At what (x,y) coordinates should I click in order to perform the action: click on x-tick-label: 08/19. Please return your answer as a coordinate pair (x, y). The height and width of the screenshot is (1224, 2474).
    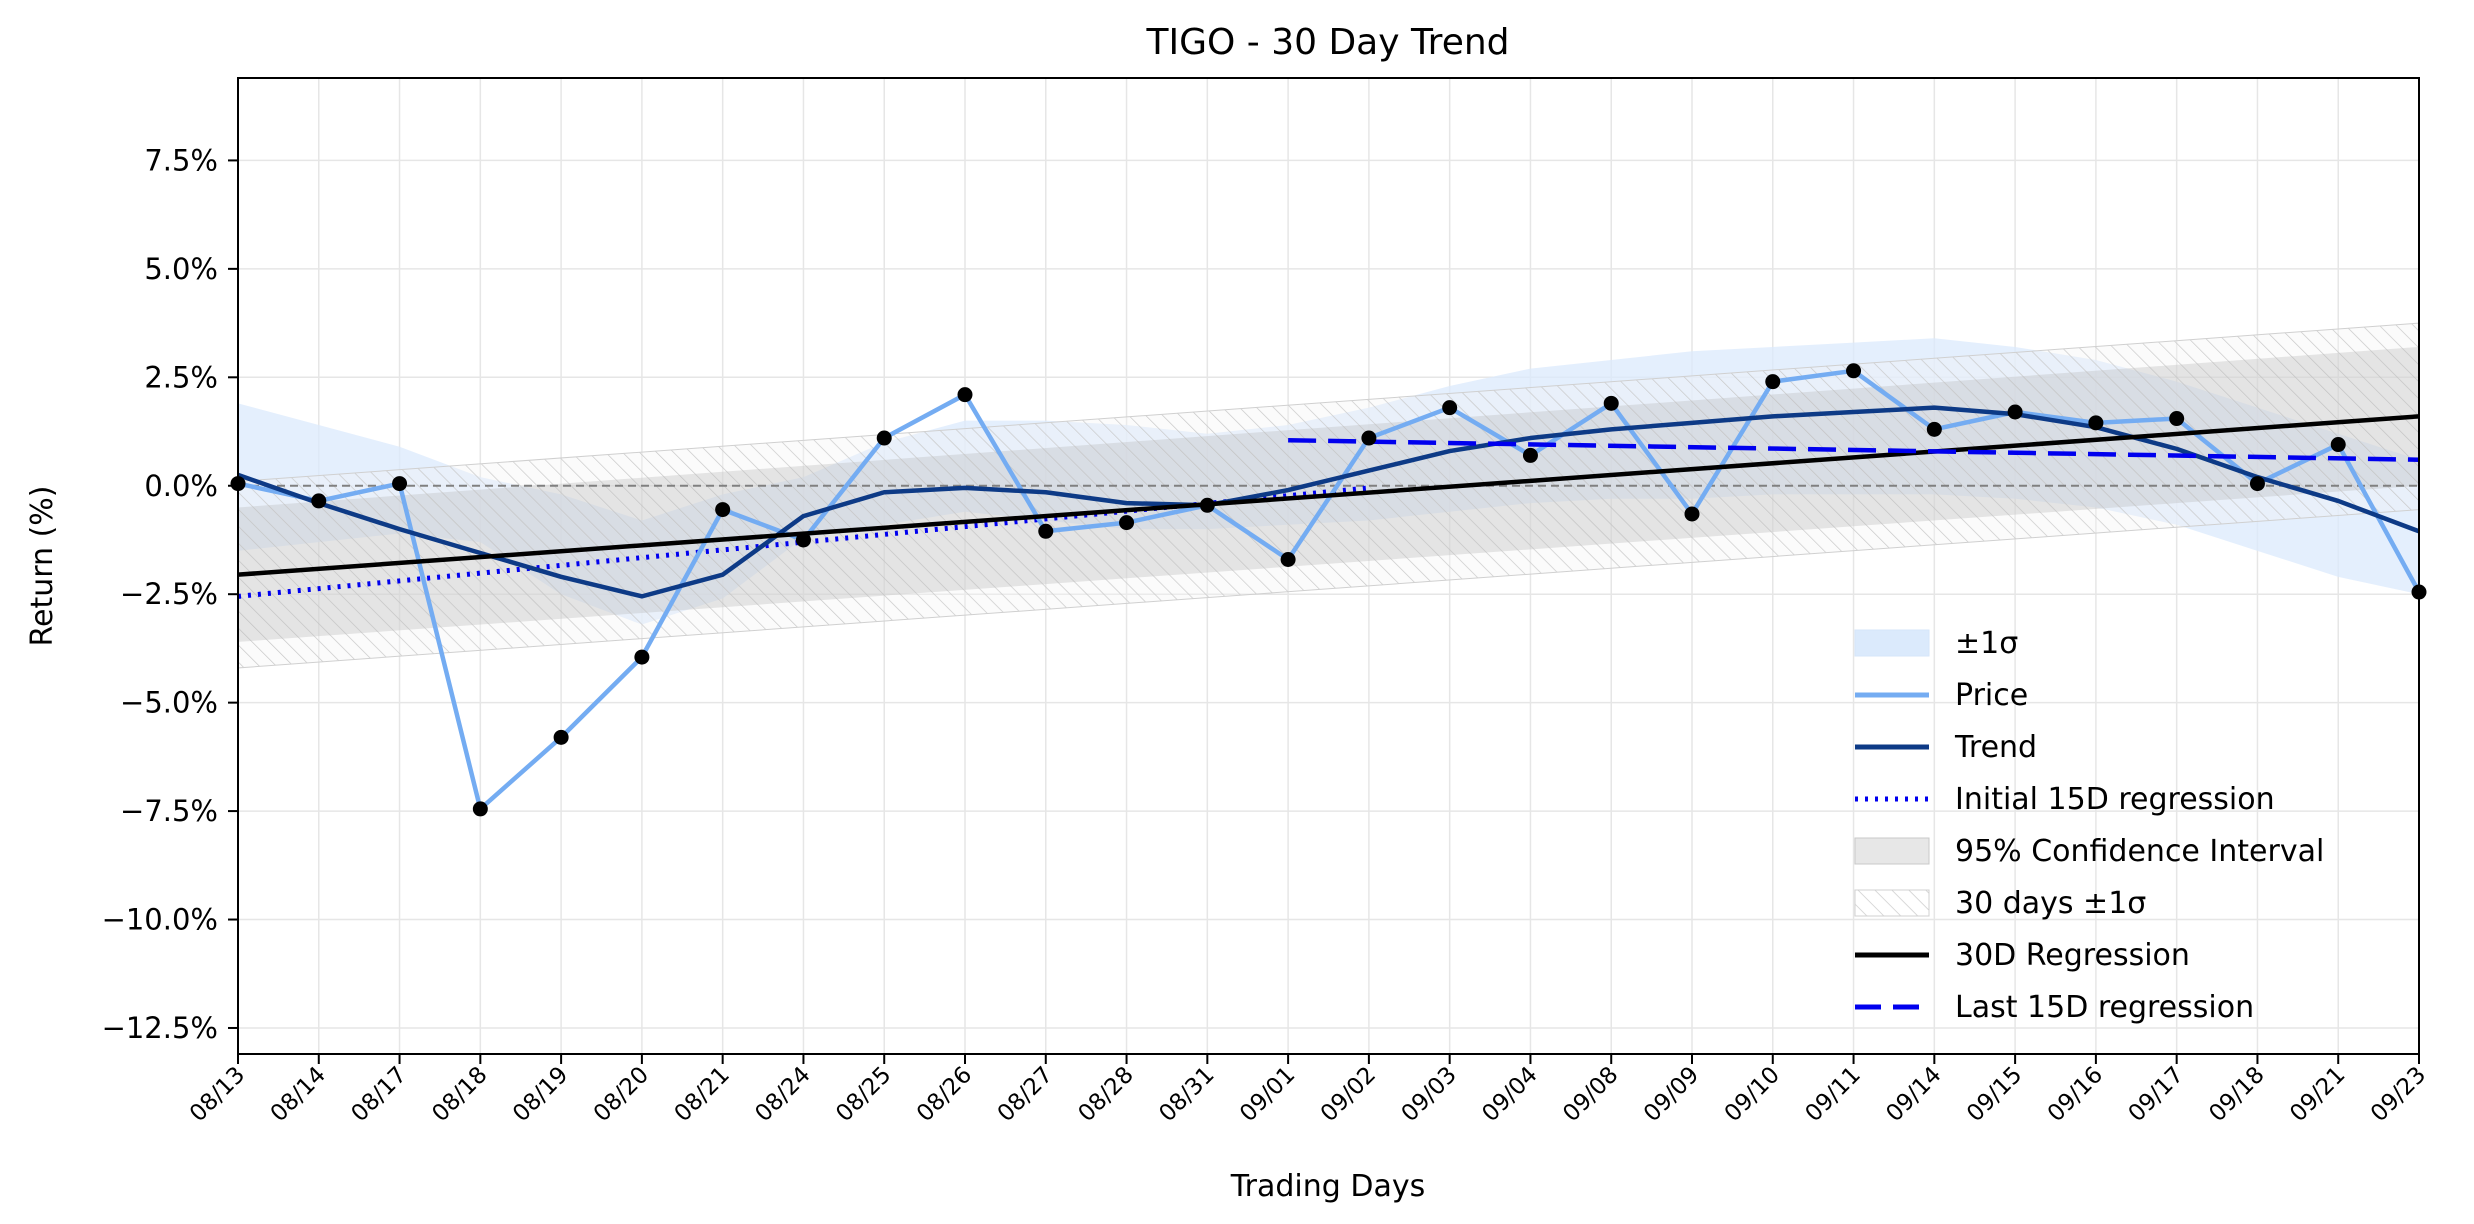
    Looking at the image, I should click on (540, 1094).